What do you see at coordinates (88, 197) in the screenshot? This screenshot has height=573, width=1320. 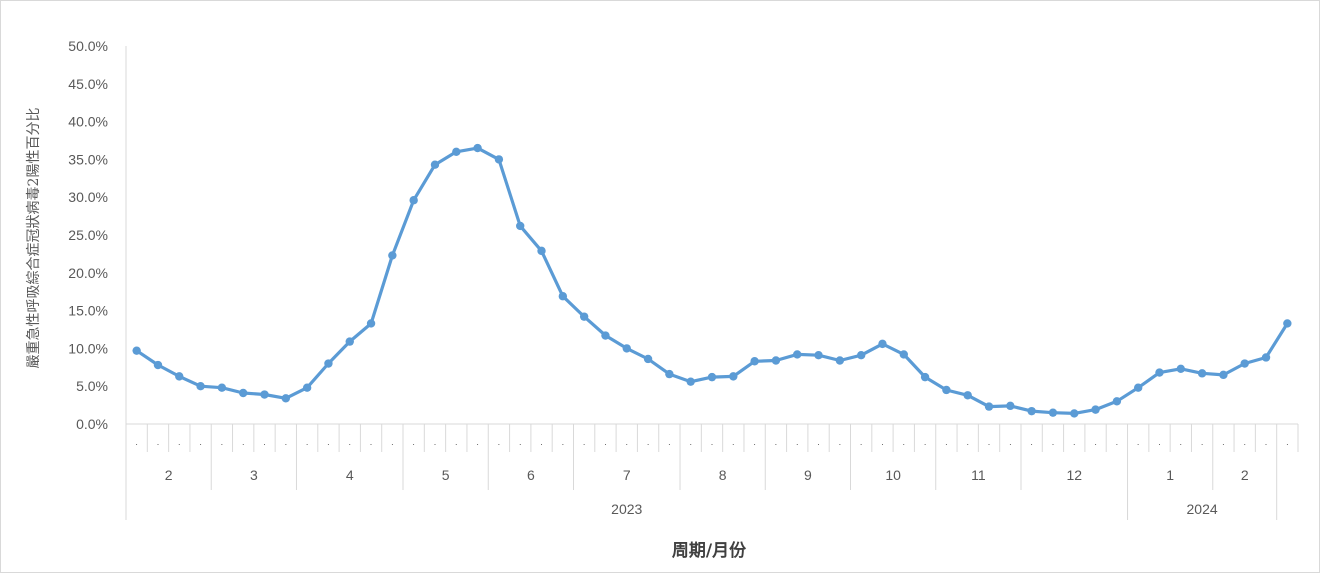 I see `y-tick-label: 30.0%` at bounding box center [88, 197].